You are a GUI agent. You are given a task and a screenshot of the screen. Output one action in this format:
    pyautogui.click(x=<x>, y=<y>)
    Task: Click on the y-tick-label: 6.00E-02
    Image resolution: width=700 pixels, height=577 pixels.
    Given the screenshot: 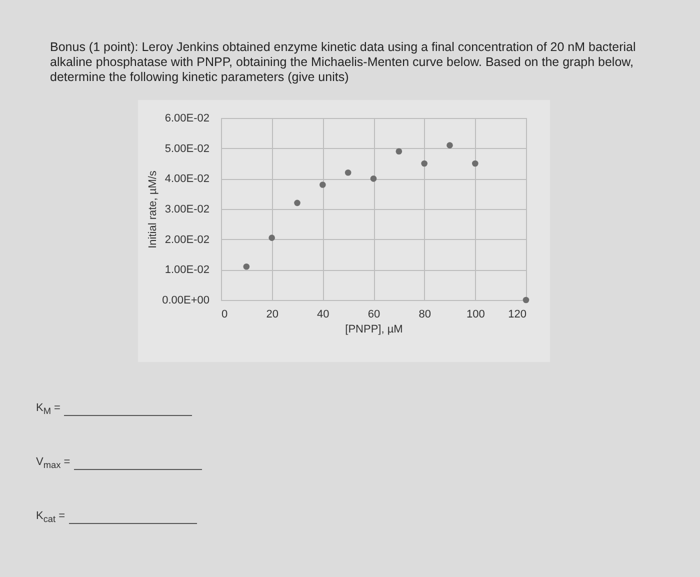 What is the action you would take?
    pyautogui.click(x=187, y=118)
    